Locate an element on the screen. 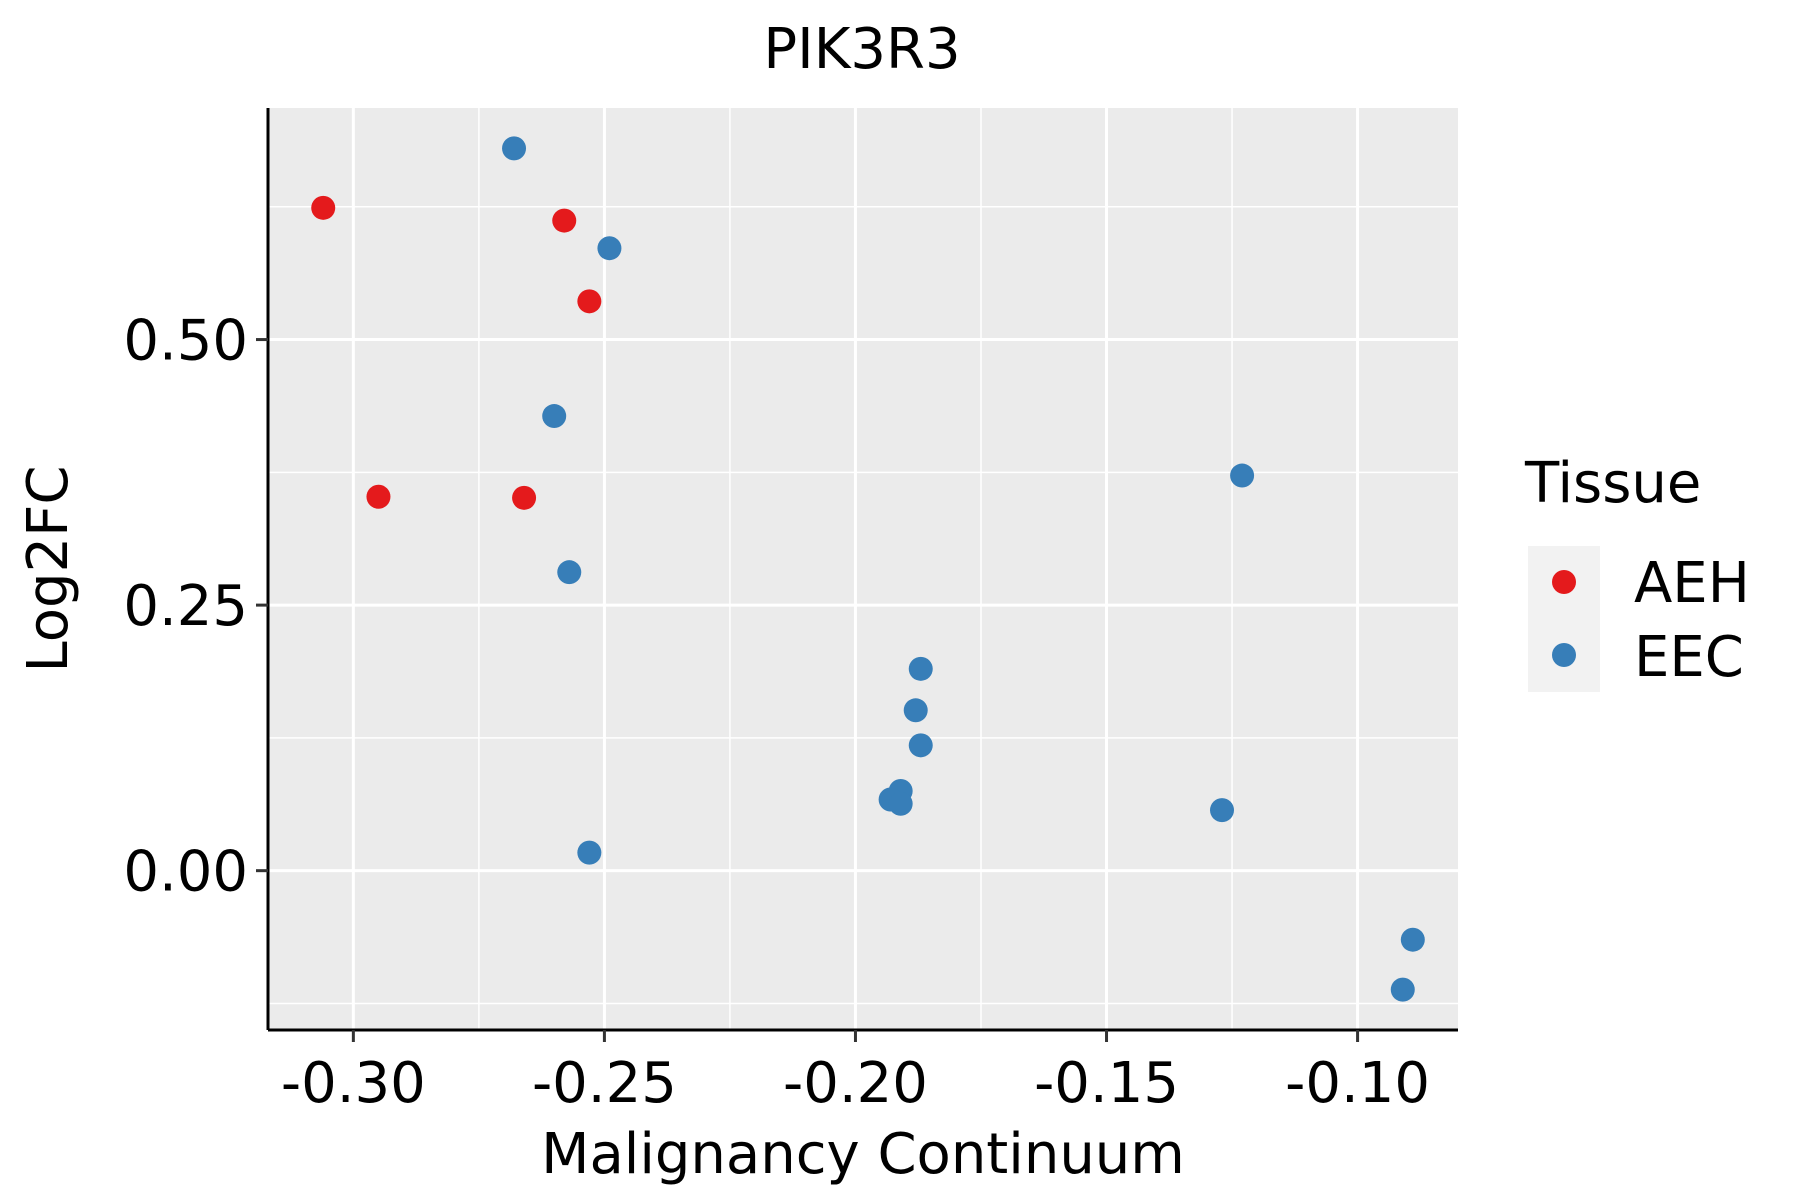 The height and width of the screenshot is (1200, 1800). chart-title: PIK3R3 is located at coordinates (861, 49).